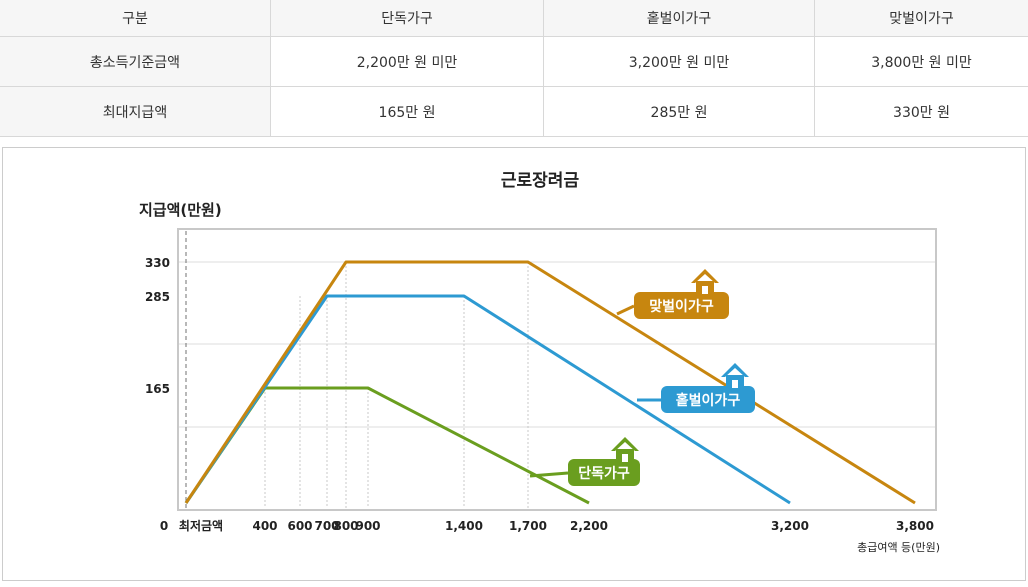 The width and height of the screenshot is (1028, 587). What do you see at coordinates (157, 297) in the screenshot?
I see `y-tick-label: 285` at bounding box center [157, 297].